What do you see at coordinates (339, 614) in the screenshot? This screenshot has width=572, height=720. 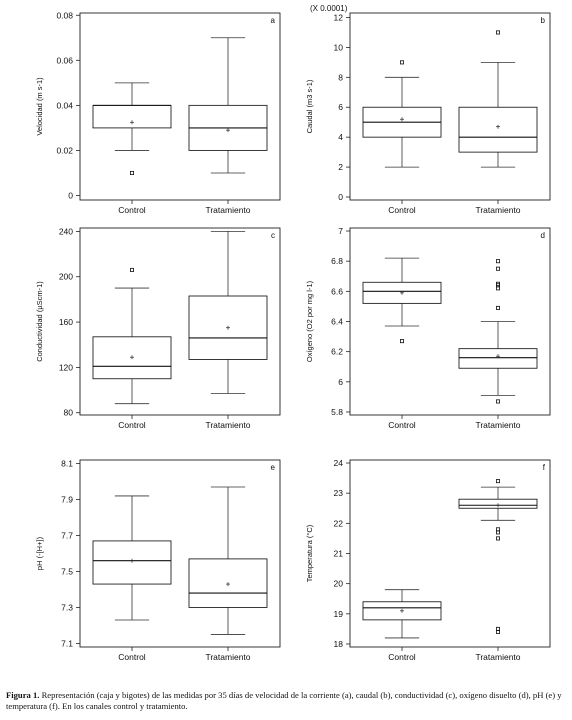 I see `y-tick-label: 19` at bounding box center [339, 614].